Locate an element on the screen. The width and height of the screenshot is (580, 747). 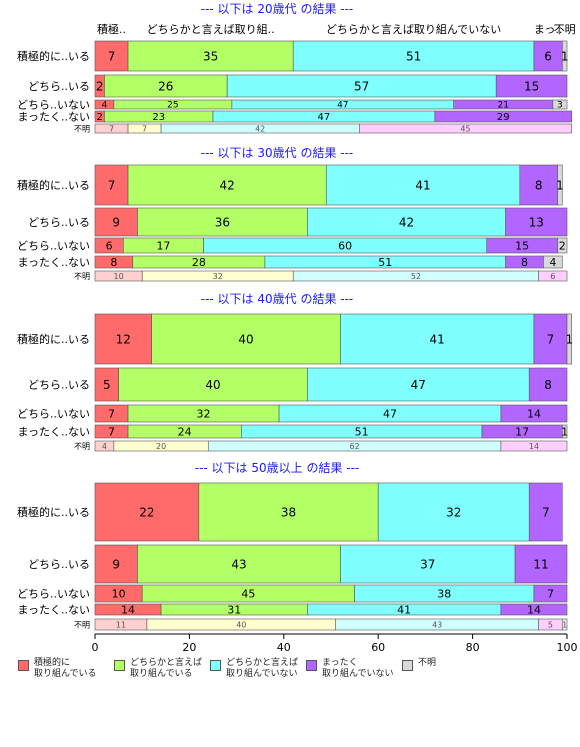
x-tick-label: 100 is located at coordinates (567, 647).